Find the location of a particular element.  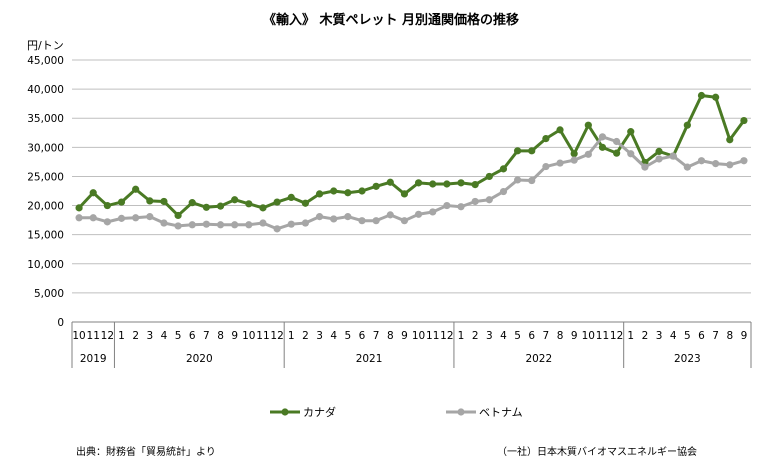

legend-label-vietnam: ベトナム is located at coordinates (501, 412).